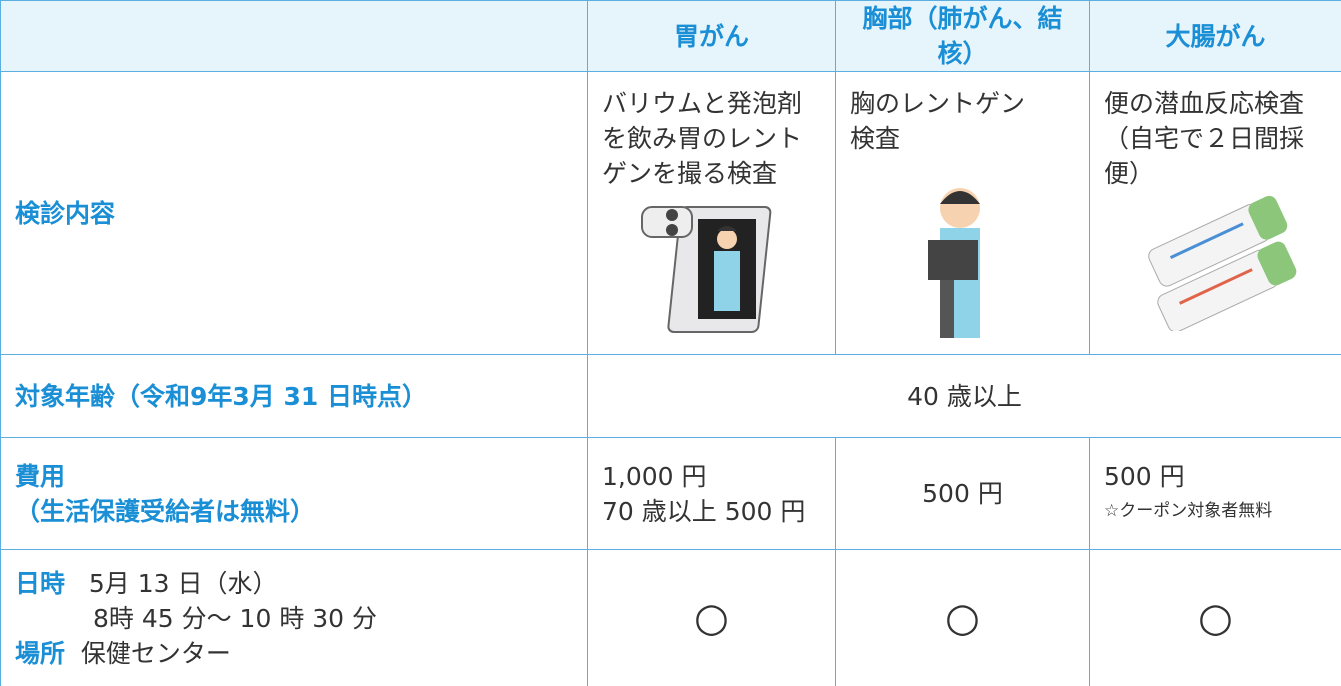  I want to click on cell: 1,000 円 70 歳以上 500 円, so click(712, 494).